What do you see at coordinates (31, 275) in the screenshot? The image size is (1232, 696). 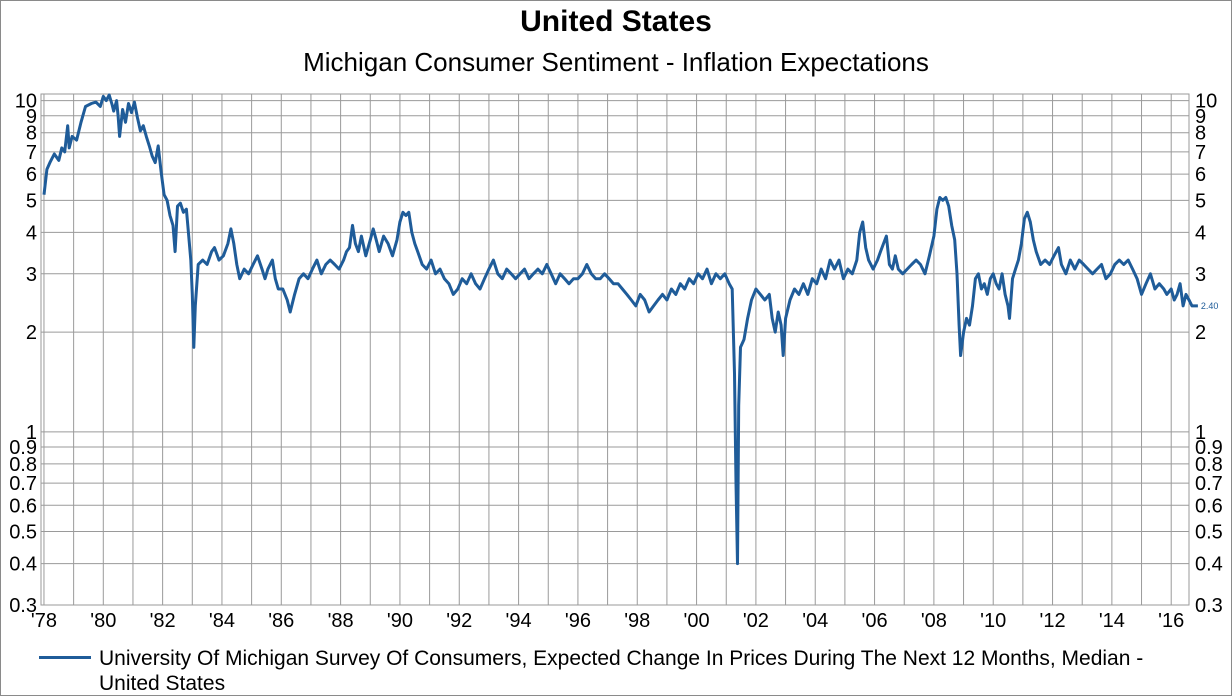 I see `y-tick-label-left: 3` at bounding box center [31, 275].